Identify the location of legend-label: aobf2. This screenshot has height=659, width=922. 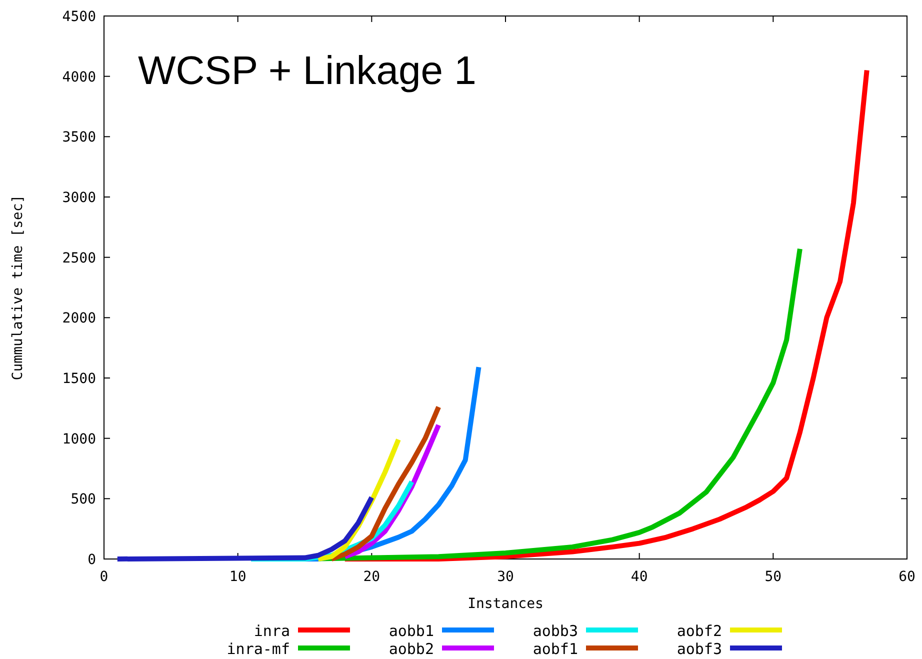
(699, 631).